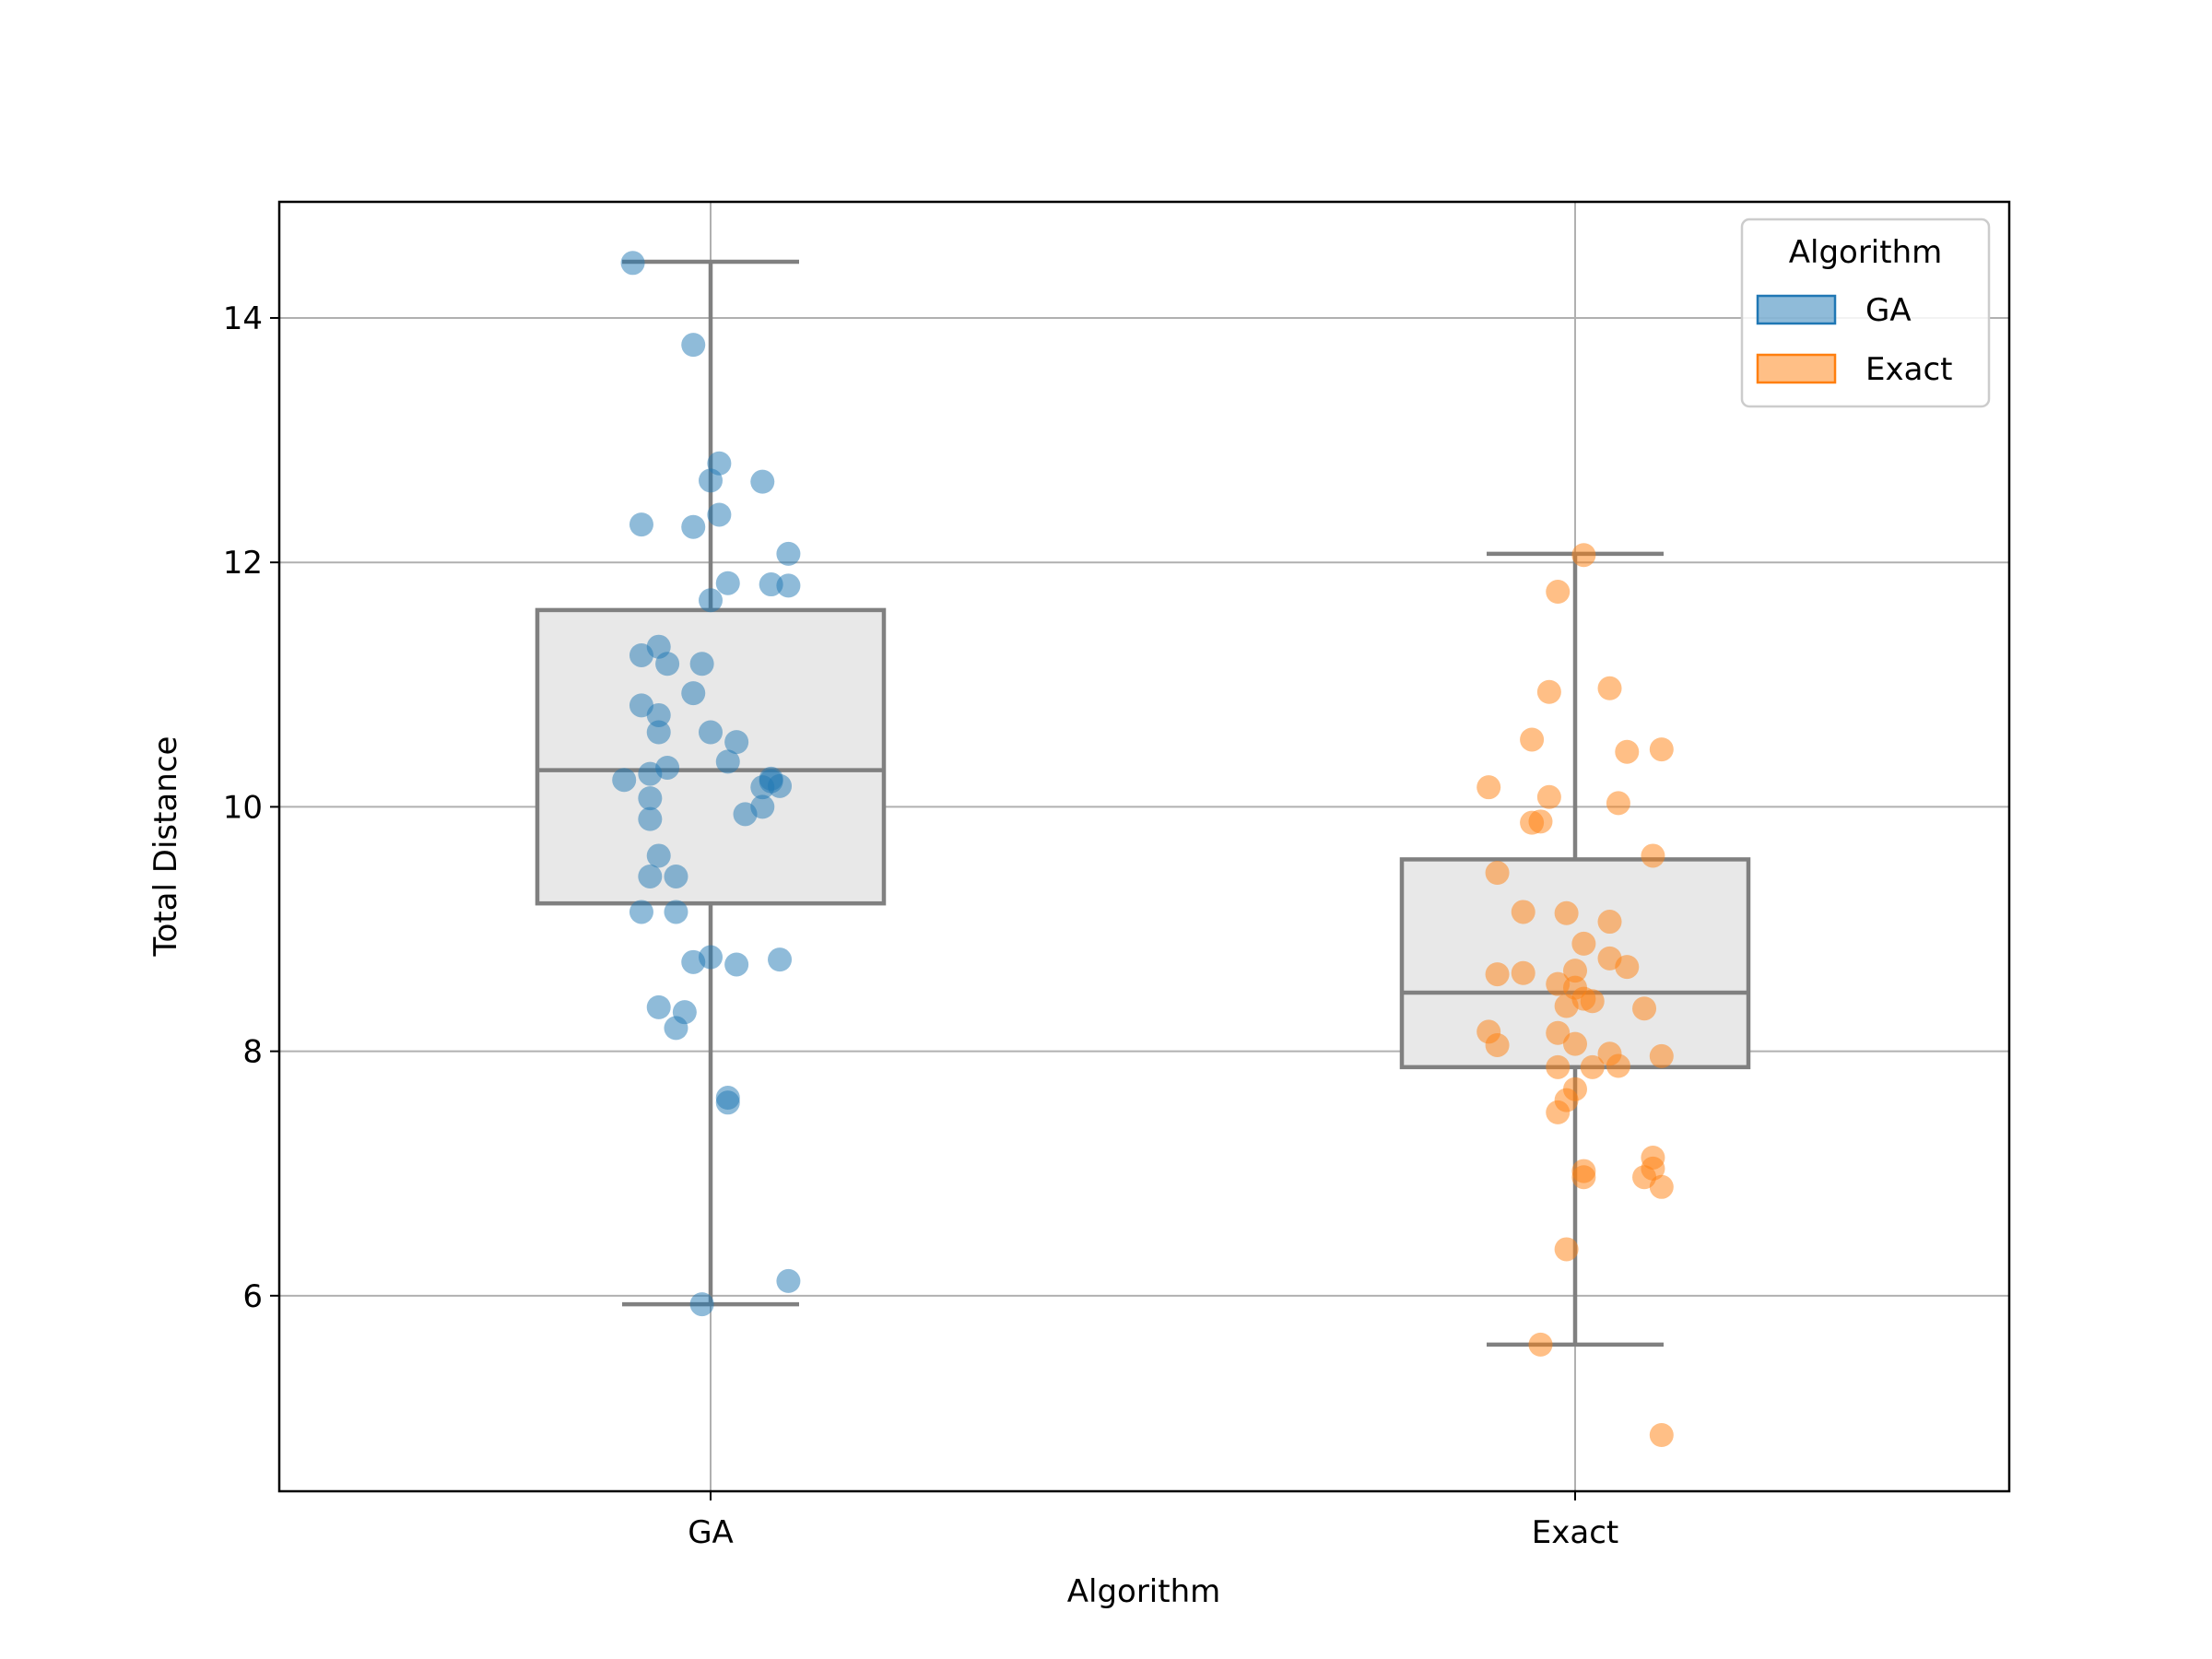 This screenshot has width=2212, height=1659. I want to click on x-tick-label: GA, so click(711, 1532).